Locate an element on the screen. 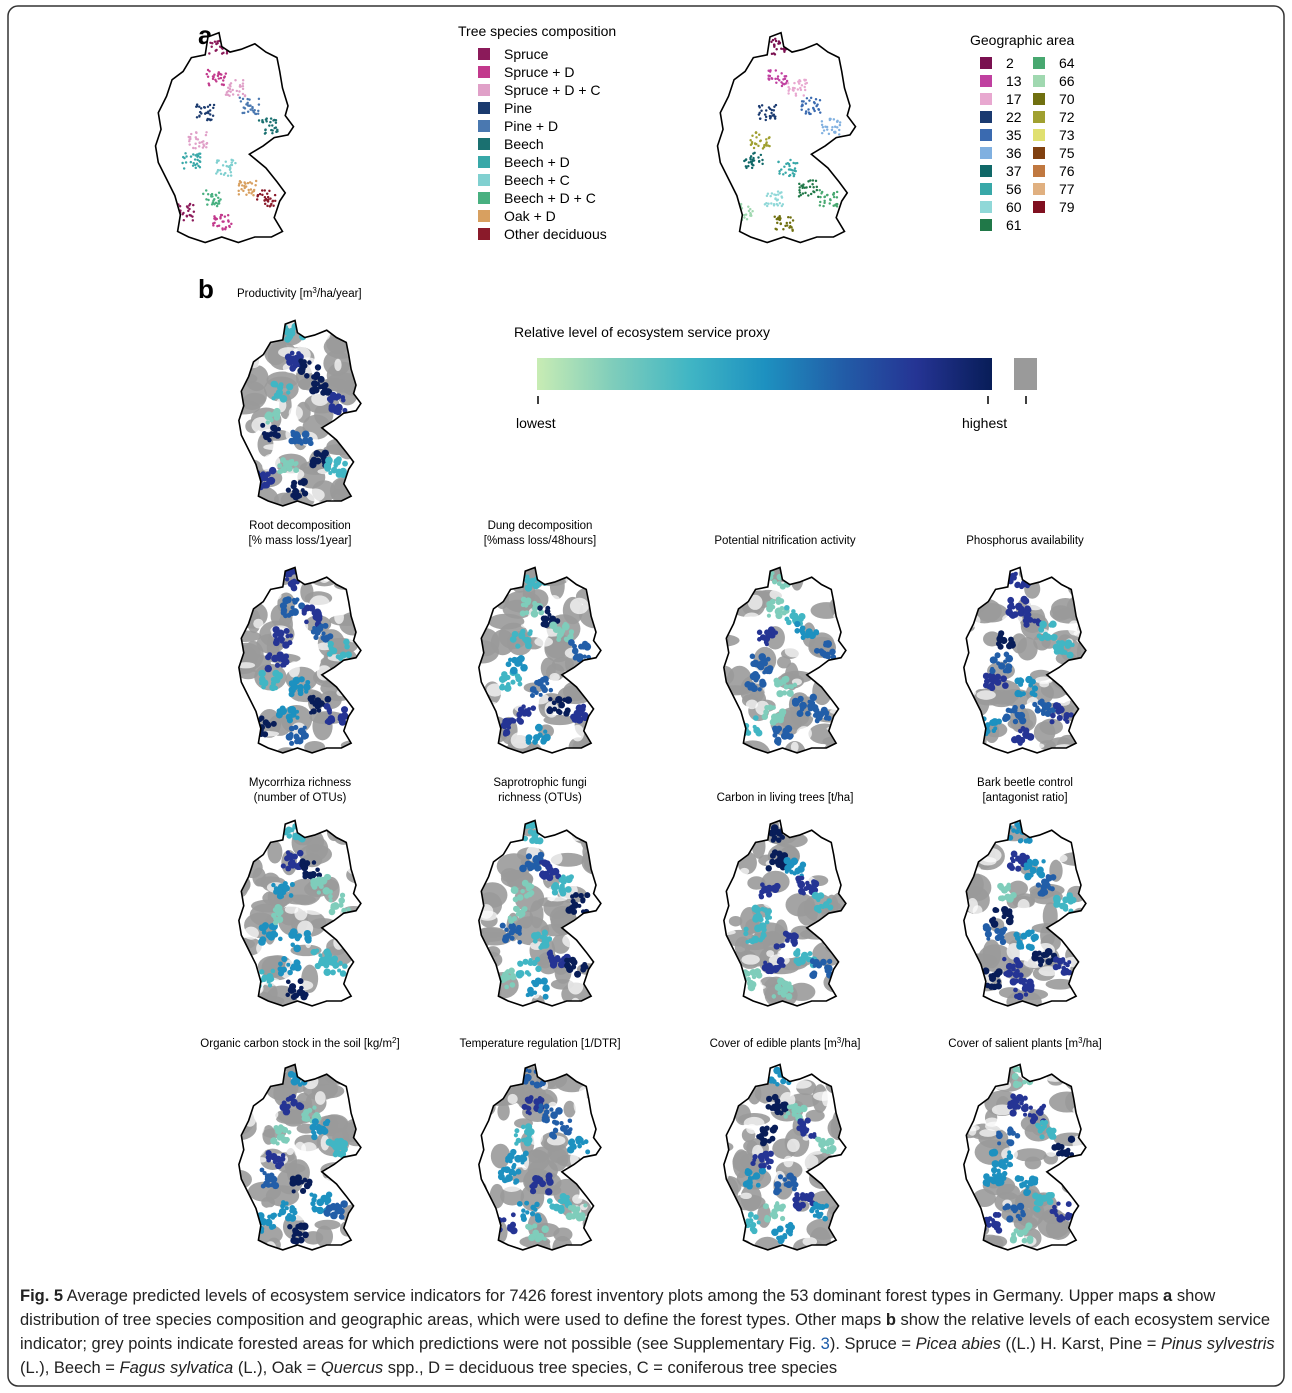 The height and width of the screenshot is (1393, 1292). caption-text: 3 is located at coordinates (825, 1344).